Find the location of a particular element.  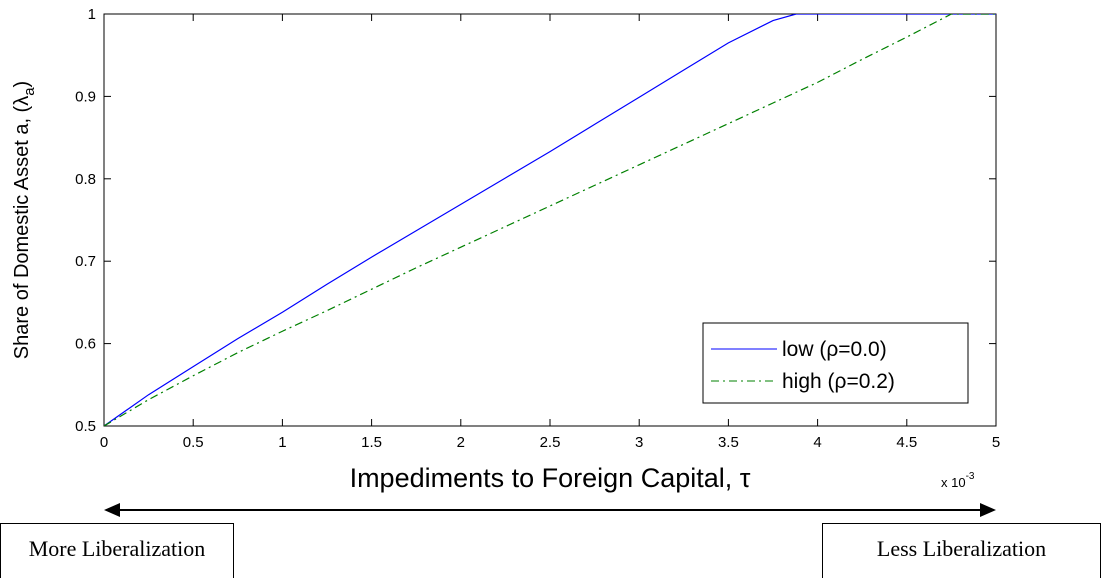

legend-box is located at coordinates (835, 363).